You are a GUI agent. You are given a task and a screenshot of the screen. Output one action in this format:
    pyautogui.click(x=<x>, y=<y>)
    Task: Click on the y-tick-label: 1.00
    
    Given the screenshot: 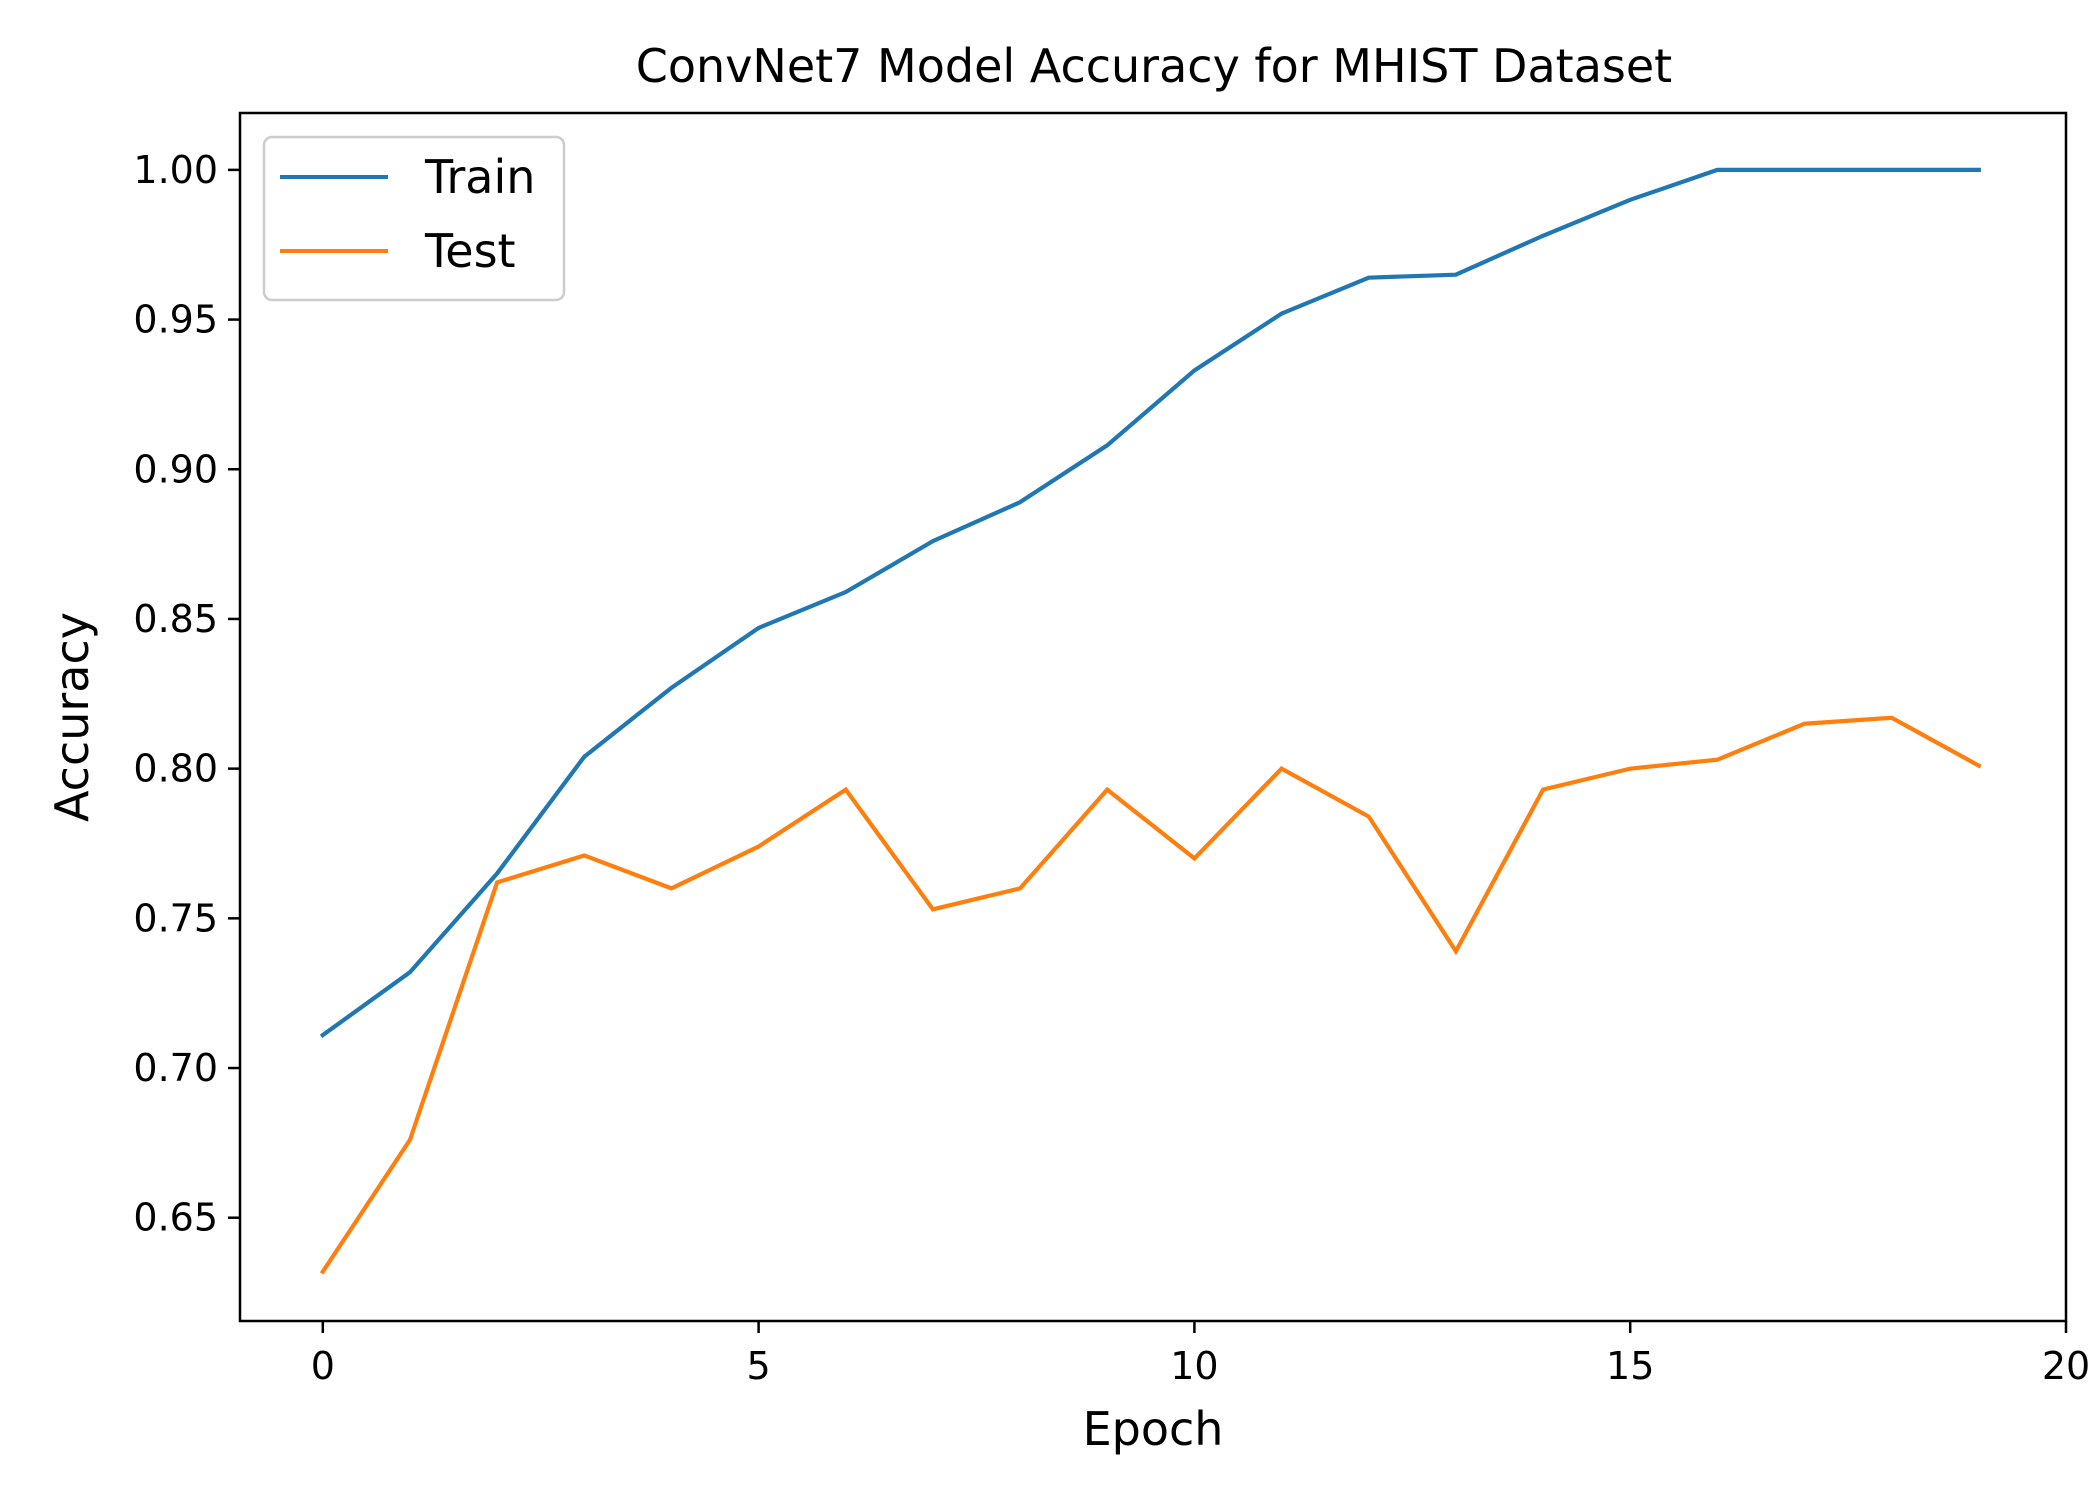 What is the action you would take?
    pyautogui.click(x=175, y=170)
    